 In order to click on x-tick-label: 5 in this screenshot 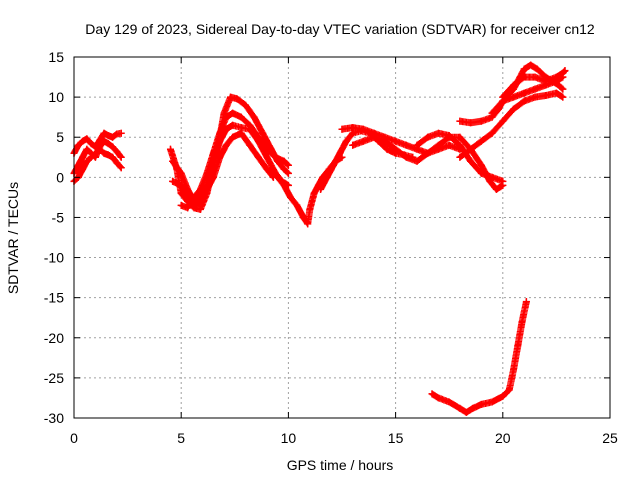, I will do `click(181, 438)`.